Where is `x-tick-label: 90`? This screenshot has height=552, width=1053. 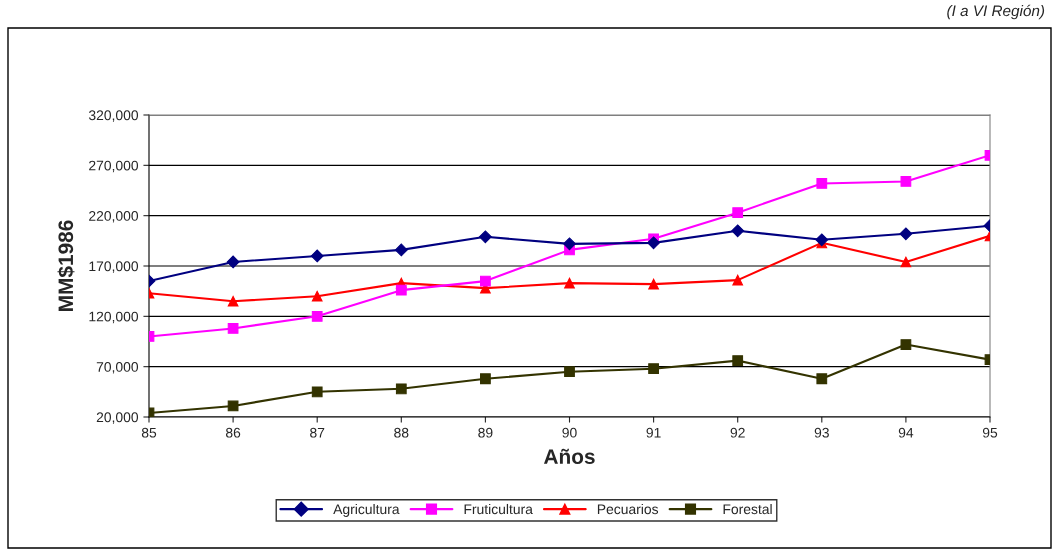 x-tick-label: 90 is located at coordinates (569, 432).